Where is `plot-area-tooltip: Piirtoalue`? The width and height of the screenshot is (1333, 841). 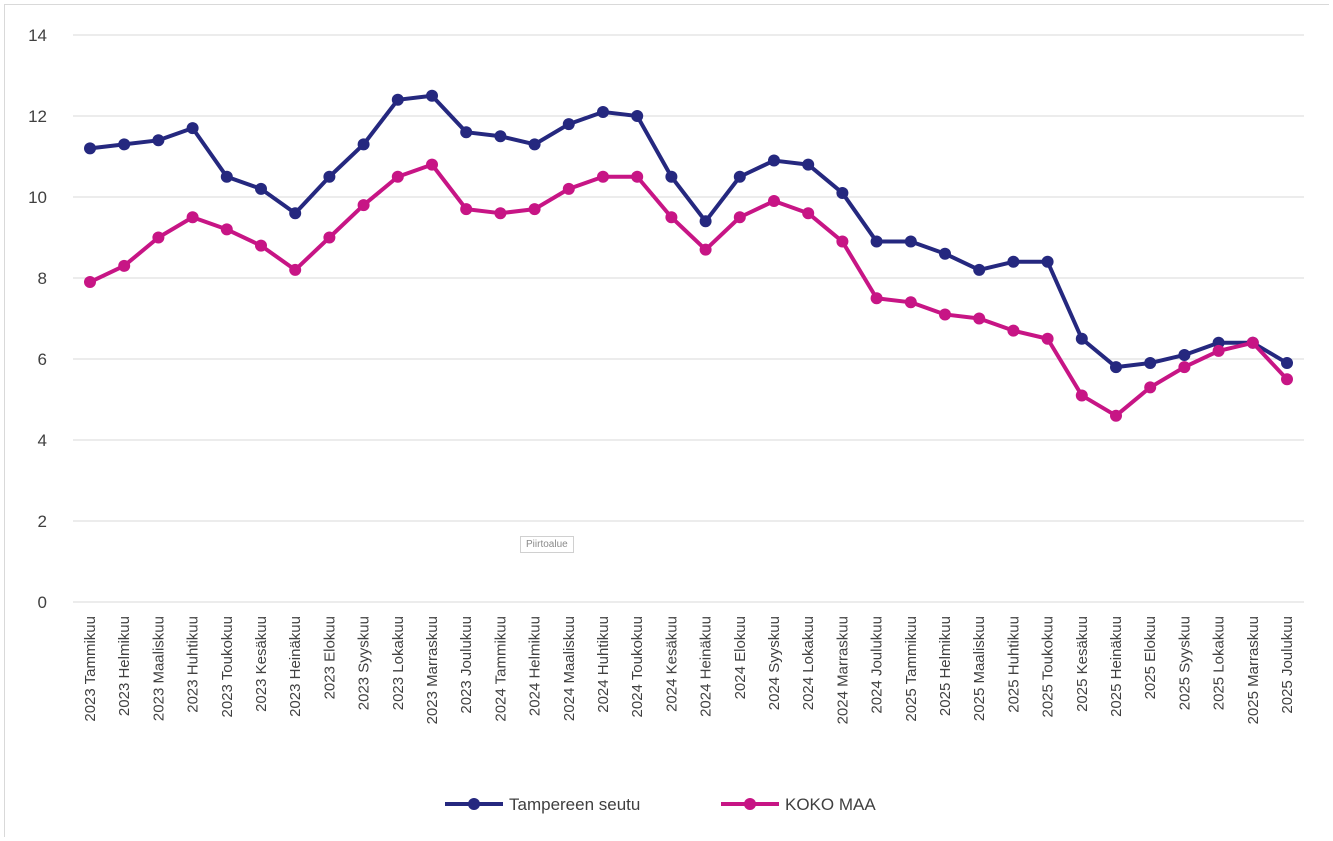
plot-area-tooltip: Piirtoalue is located at coordinates (547, 544).